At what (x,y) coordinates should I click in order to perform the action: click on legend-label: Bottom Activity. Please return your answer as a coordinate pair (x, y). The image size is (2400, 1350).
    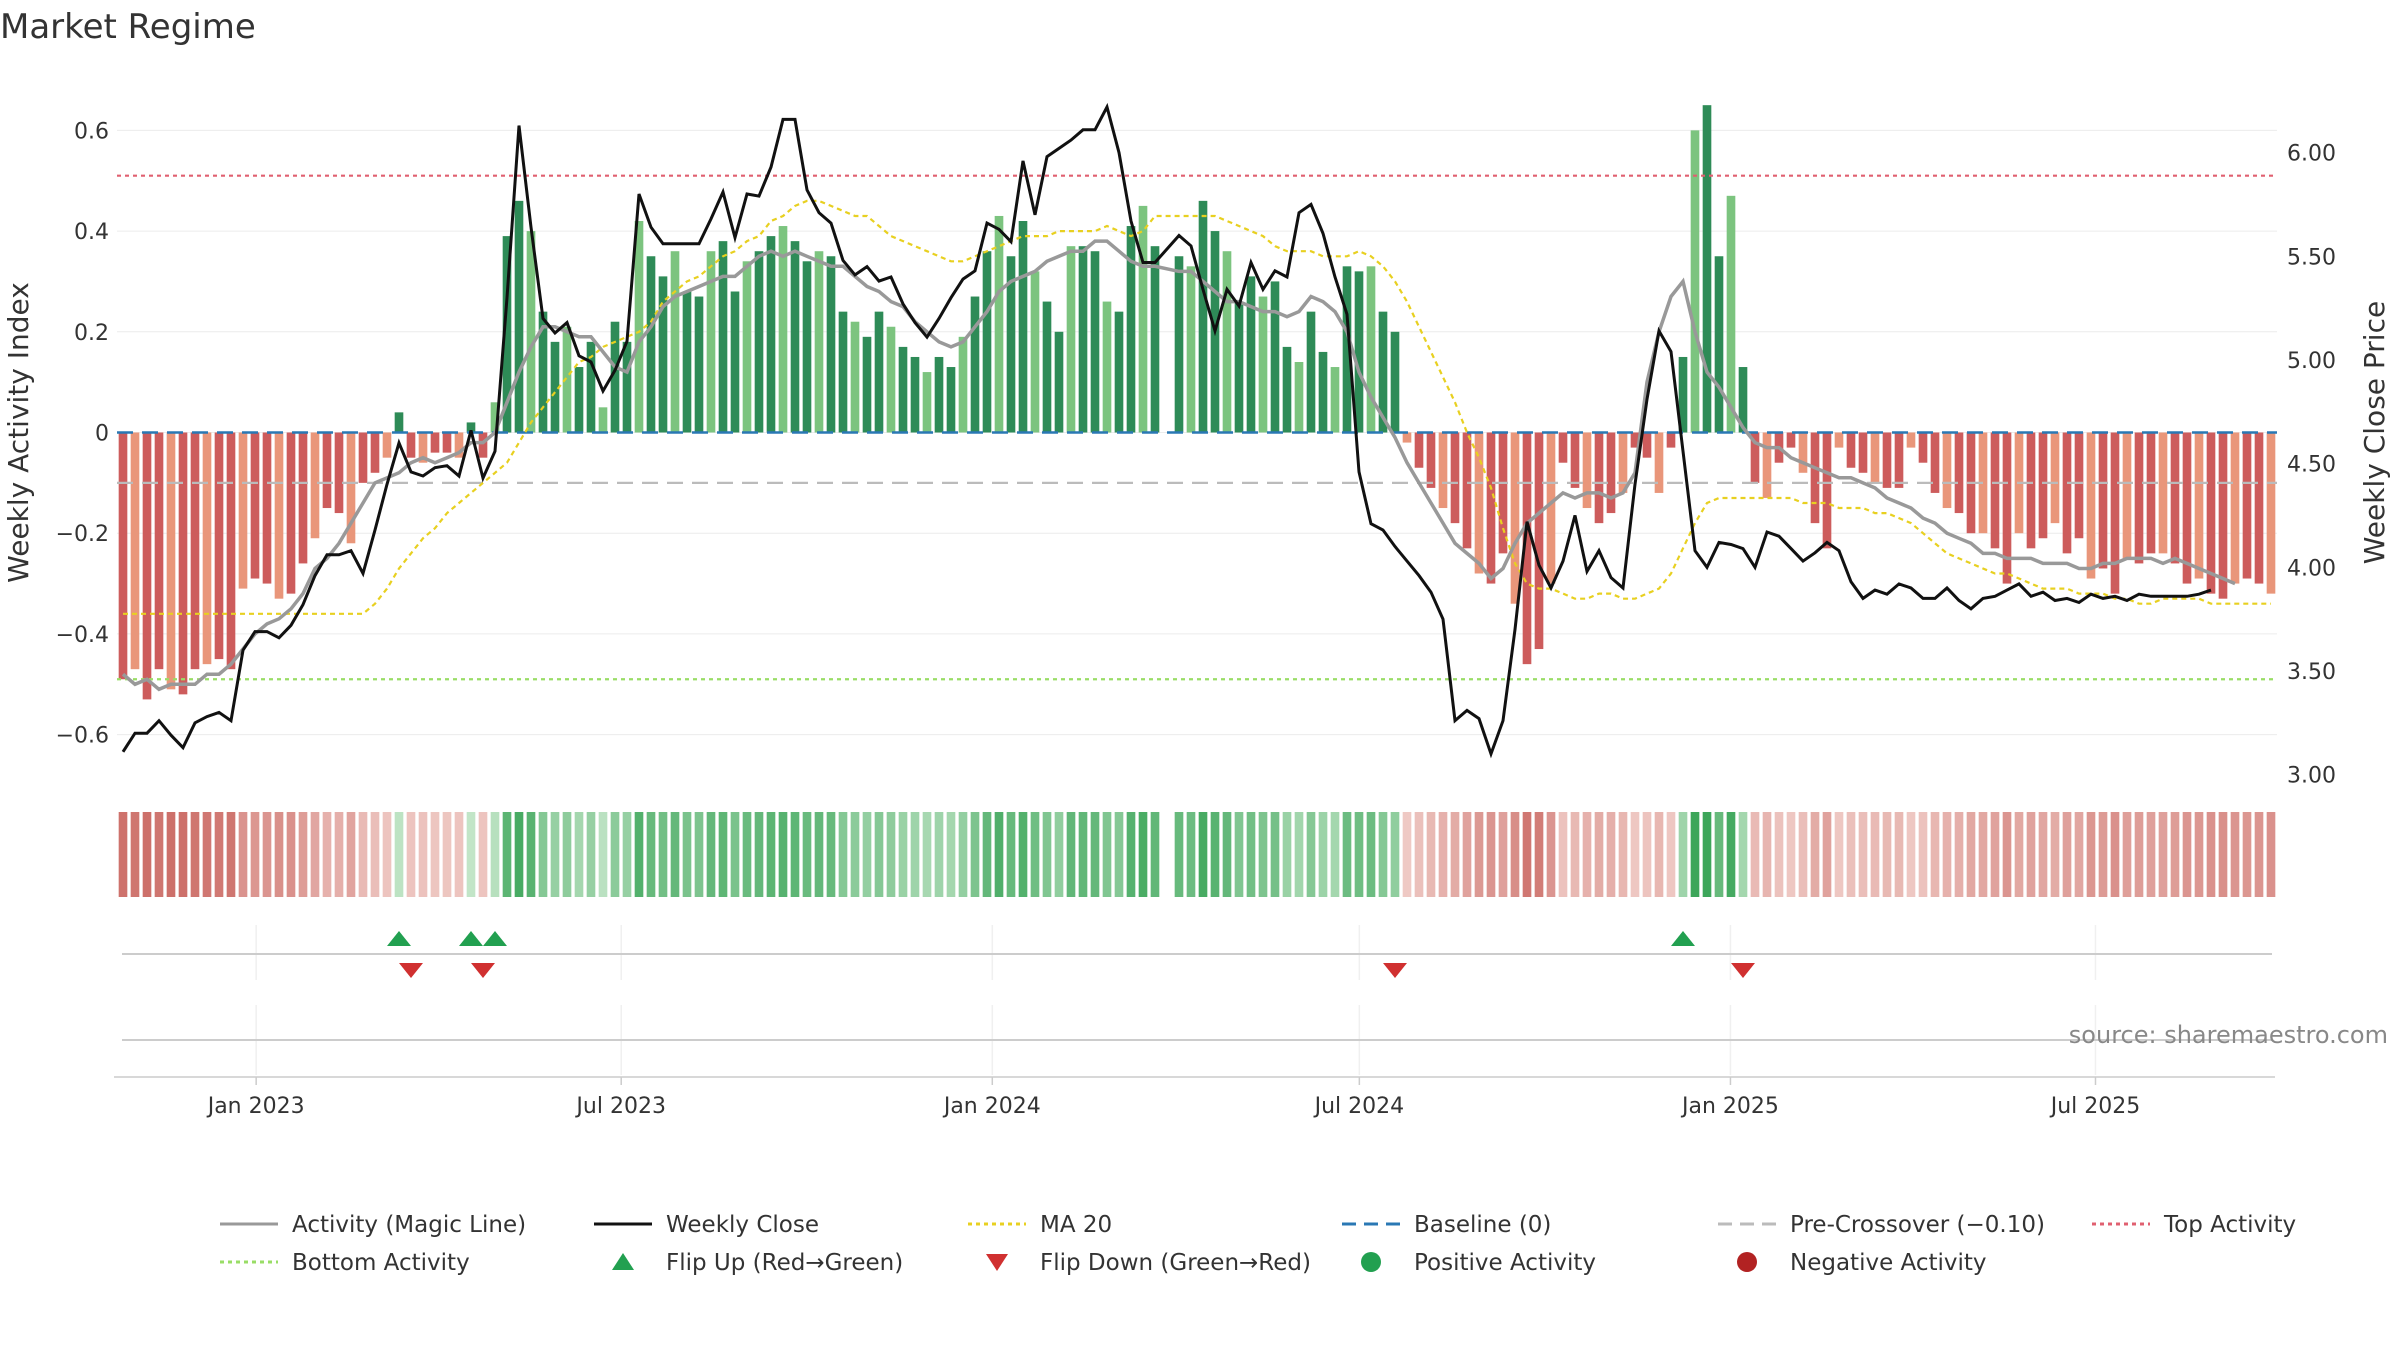
    Looking at the image, I should click on (381, 1263).